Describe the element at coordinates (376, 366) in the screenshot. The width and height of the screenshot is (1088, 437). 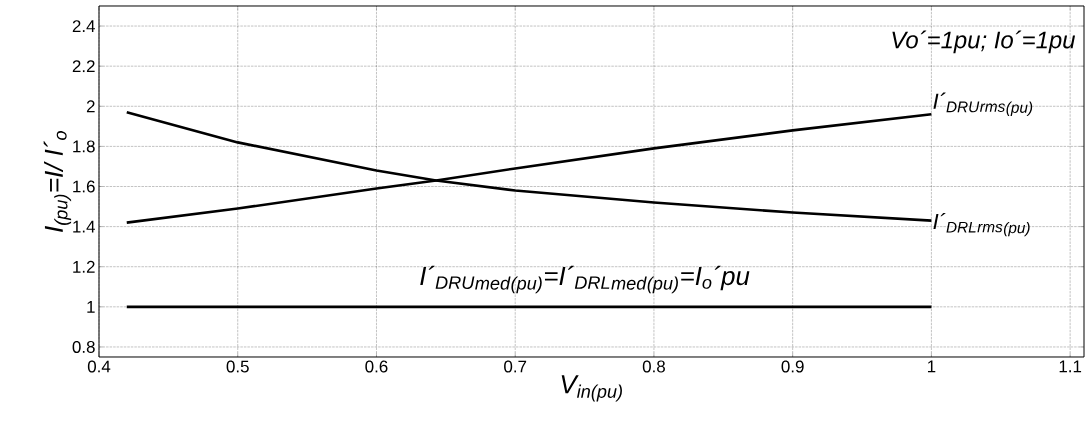
I see `x-tick-label: 0.6` at that location.